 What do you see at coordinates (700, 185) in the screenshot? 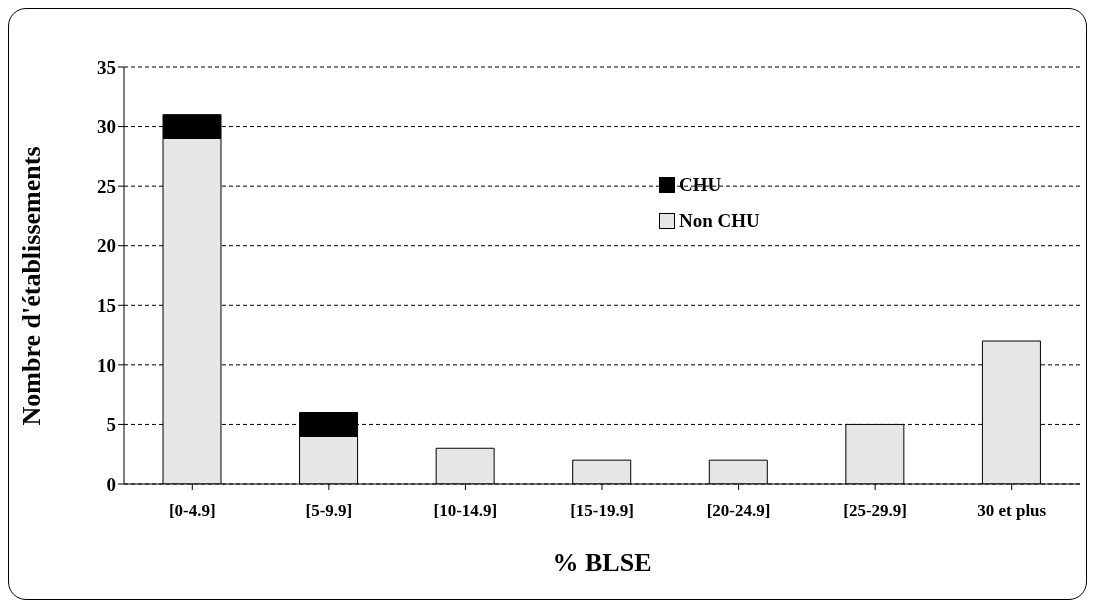
I see `legend-label: CHU` at bounding box center [700, 185].